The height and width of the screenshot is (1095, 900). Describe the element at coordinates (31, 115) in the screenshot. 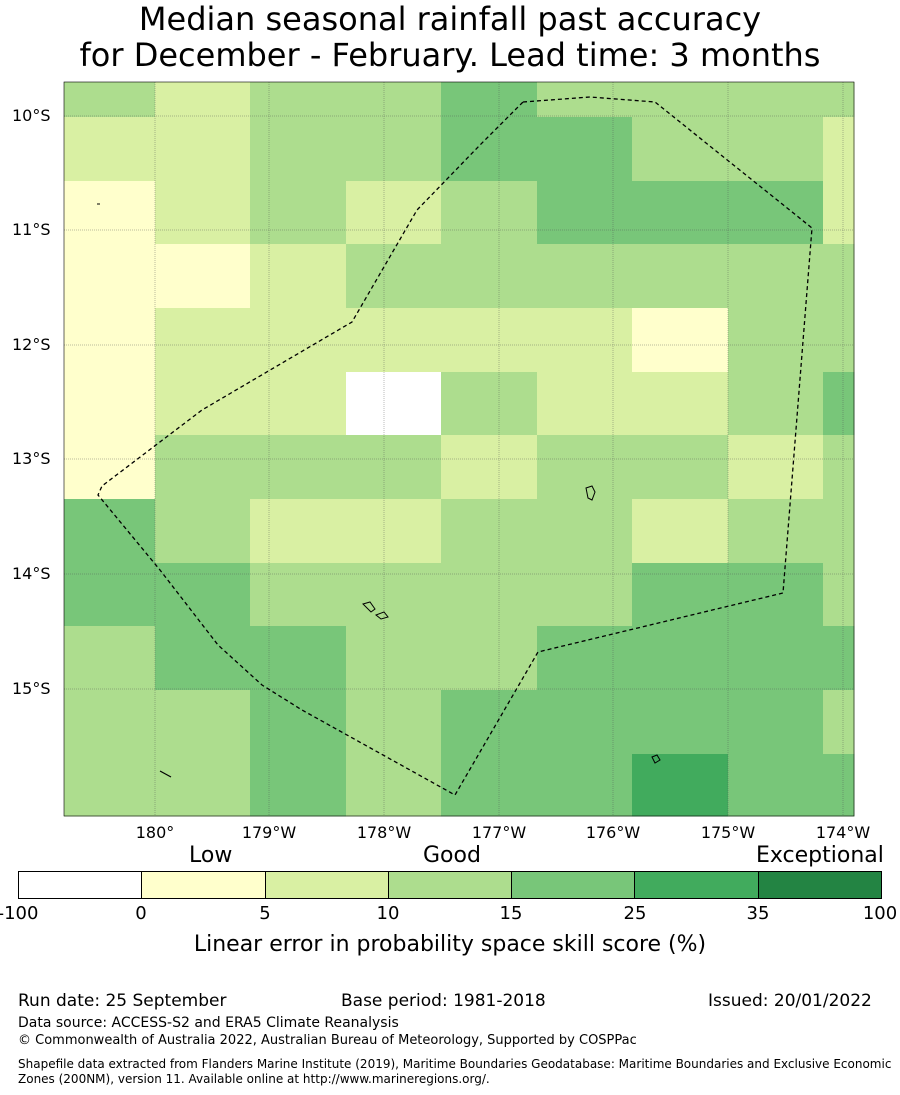

I see `lat-label: 10°S` at that location.